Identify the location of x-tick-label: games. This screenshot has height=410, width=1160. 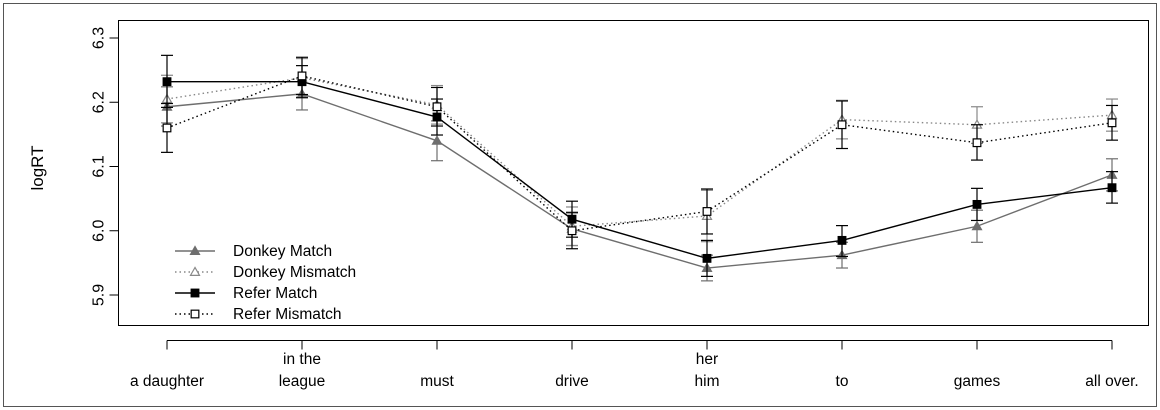
(977, 381).